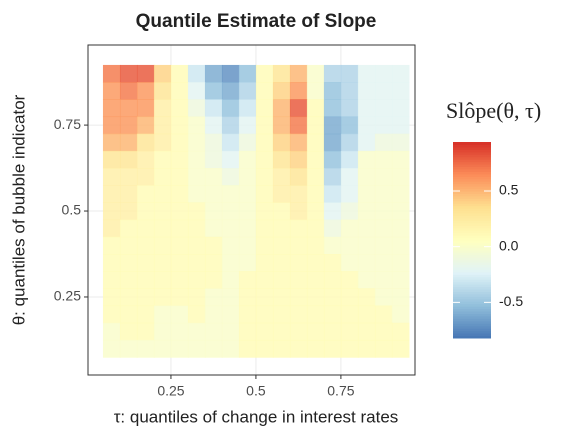 This screenshot has width=582, height=433. Describe the element at coordinates (511, 301) in the screenshot. I see `colorbar-label: -0.5` at that location.